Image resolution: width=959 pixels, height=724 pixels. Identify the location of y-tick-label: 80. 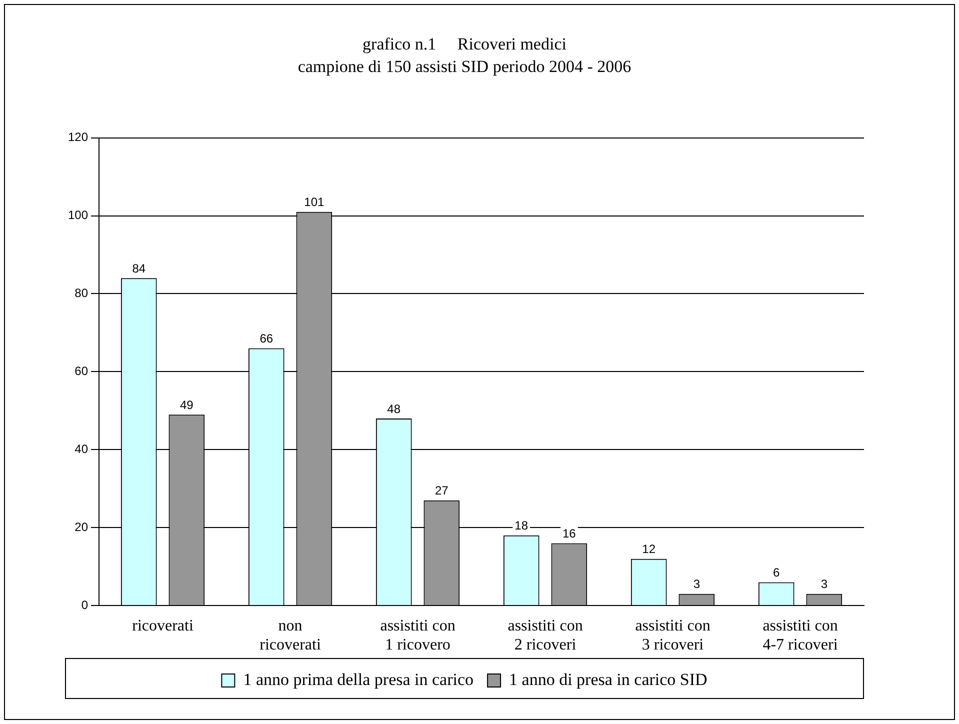
(81, 293).